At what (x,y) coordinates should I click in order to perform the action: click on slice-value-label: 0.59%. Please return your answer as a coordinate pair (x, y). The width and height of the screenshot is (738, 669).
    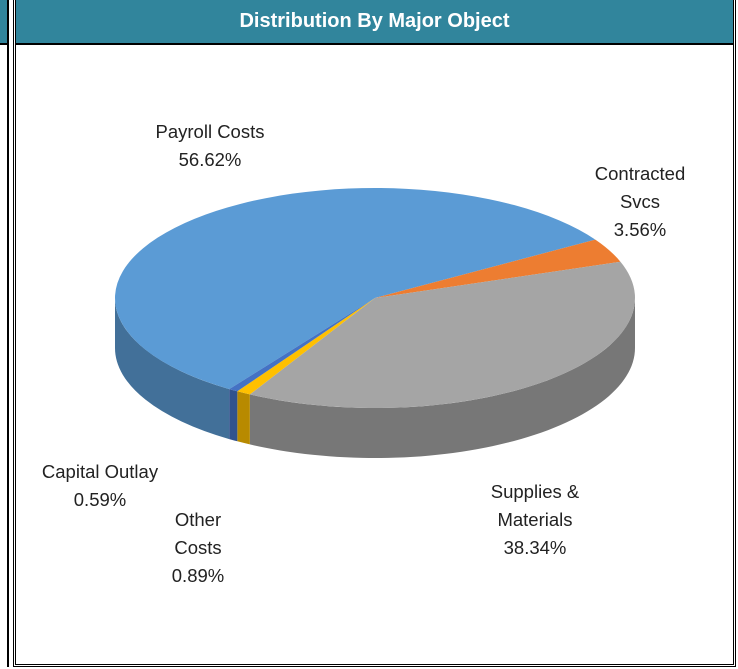
    Looking at the image, I should click on (100, 499).